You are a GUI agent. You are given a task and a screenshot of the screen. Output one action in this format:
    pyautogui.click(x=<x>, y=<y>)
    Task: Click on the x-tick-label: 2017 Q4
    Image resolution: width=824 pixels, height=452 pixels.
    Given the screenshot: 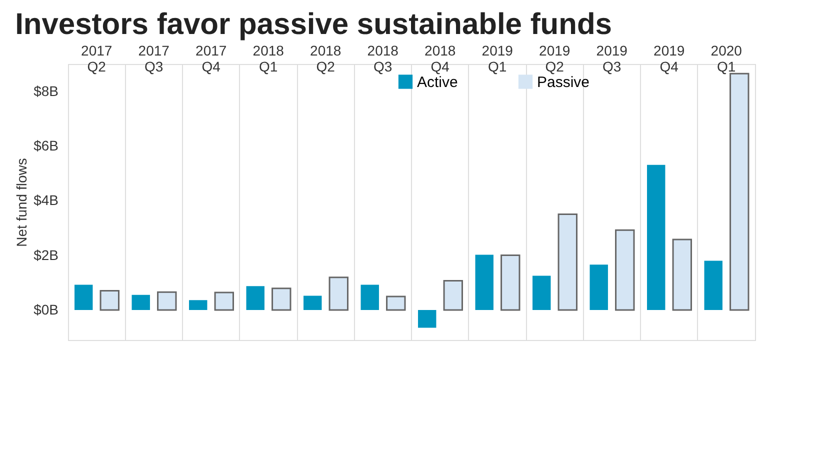 What is the action you would take?
    pyautogui.click(x=211, y=58)
    